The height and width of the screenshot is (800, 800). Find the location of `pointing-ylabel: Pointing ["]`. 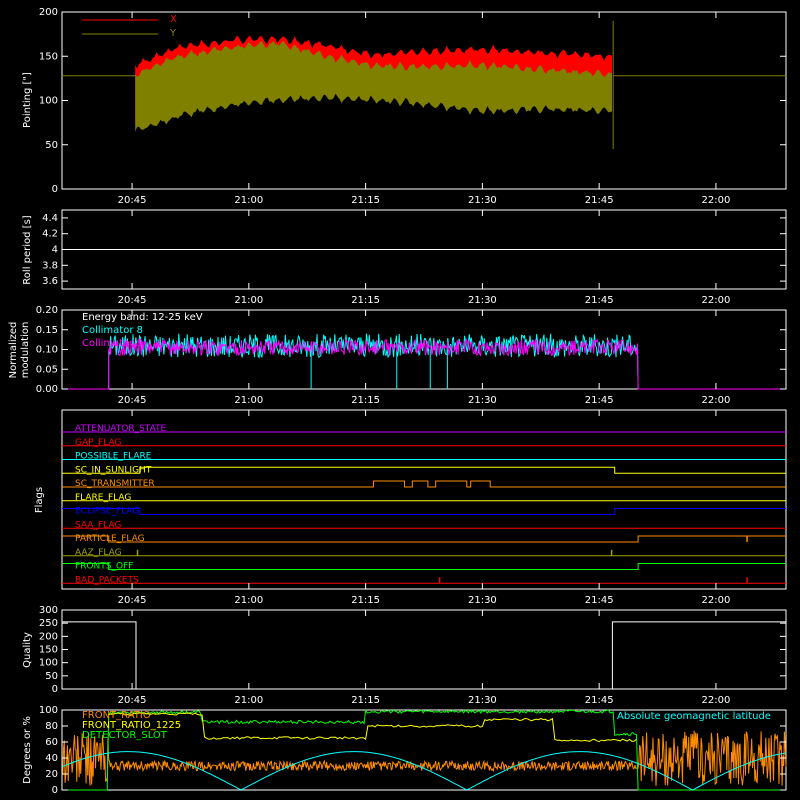

pointing-ylabel: Pointing ["] is located at coordinates (27, 100).